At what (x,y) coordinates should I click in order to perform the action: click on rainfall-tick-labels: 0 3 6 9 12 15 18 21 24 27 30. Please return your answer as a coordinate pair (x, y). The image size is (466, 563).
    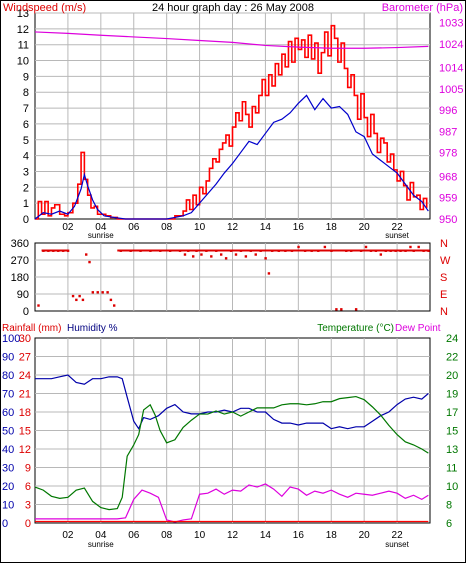
    Looking at the image, I should click on (25, 431).